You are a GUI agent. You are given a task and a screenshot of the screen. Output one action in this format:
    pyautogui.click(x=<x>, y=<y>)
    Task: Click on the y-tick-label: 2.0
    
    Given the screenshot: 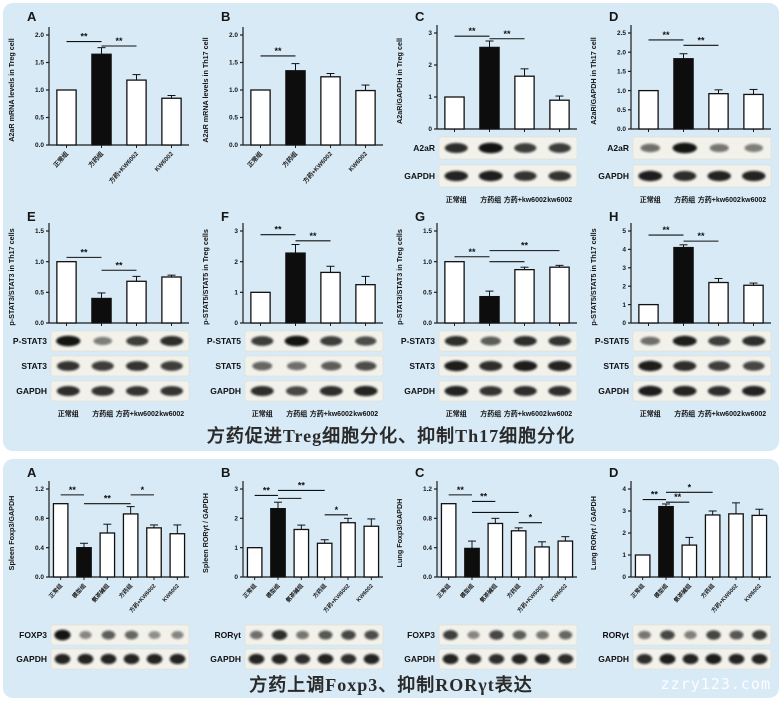 What is the action you would take?
    pyautogui.click(x=233, y=35)
    